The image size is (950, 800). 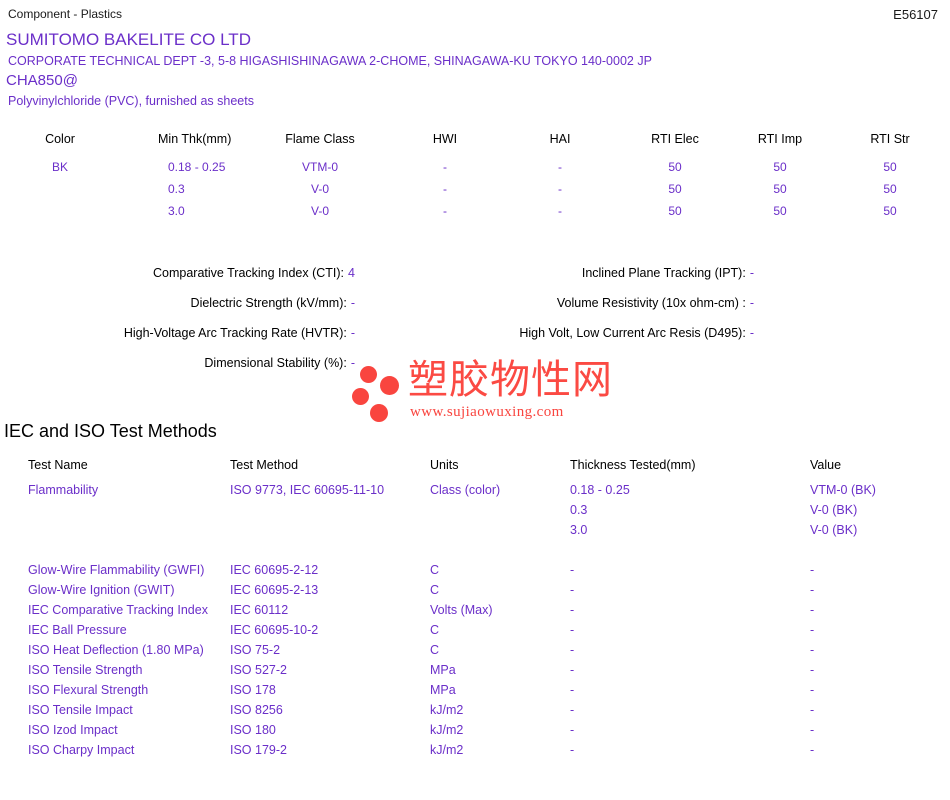 What do you see at coordinates (475, 733) in the screenshot?
I see `table-row: ISO Izod Impact ISO 180 kJ/m2 - -` at bounding box center [475, 733].